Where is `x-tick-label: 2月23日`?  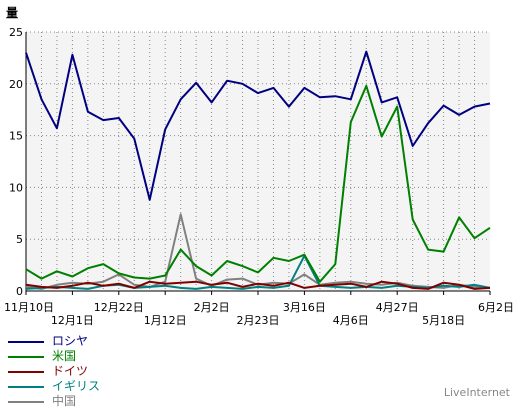 x-tick-label: 2月23日 is located at coordinates (258, 320).